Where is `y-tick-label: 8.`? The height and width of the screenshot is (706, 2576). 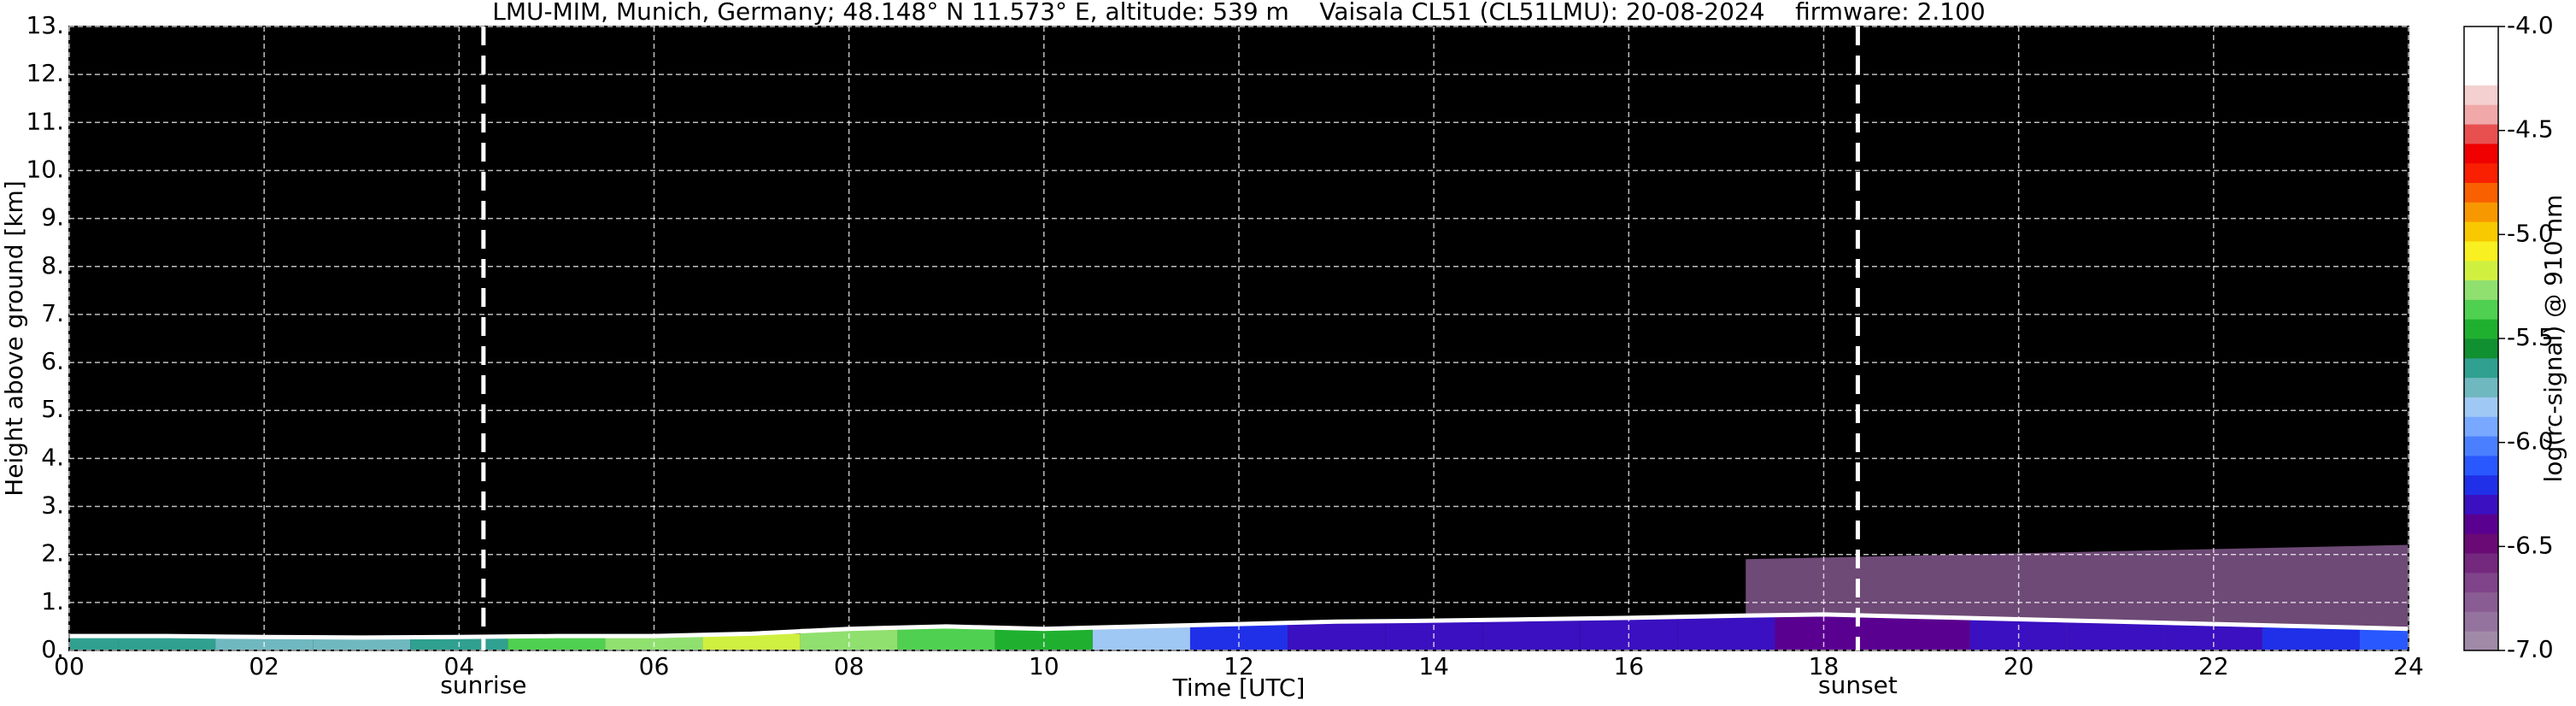
y-tick-label: 8. is located at coordinates (52, 265).